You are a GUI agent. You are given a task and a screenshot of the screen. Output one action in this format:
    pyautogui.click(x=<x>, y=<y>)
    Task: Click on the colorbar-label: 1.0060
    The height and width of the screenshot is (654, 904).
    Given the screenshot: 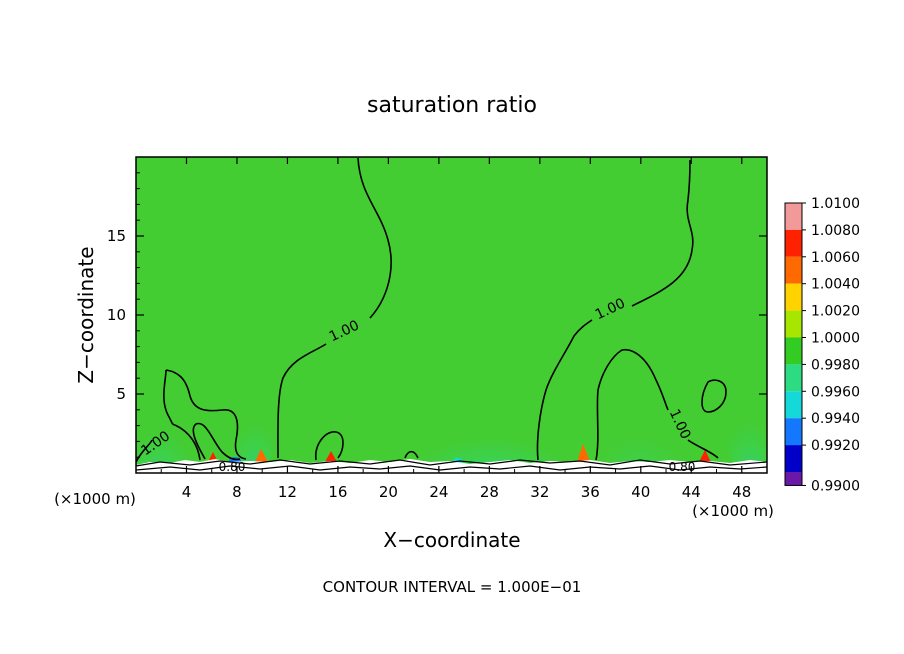 What is the action you would take?
    pyautogui.click(x=835, y=258)
    